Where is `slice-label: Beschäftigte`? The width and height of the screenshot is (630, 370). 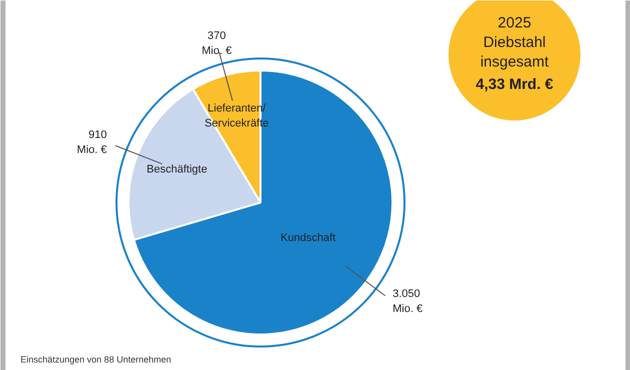
slice-label: Beschäftigte is located at coordinates (177, 170).